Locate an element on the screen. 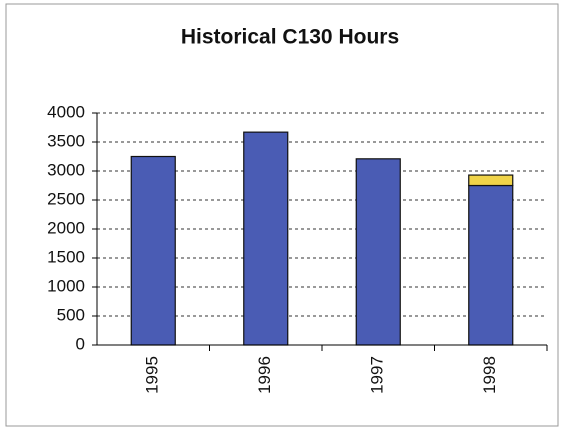  y-tick-label: 3500 is located at coordinates (66, 140).